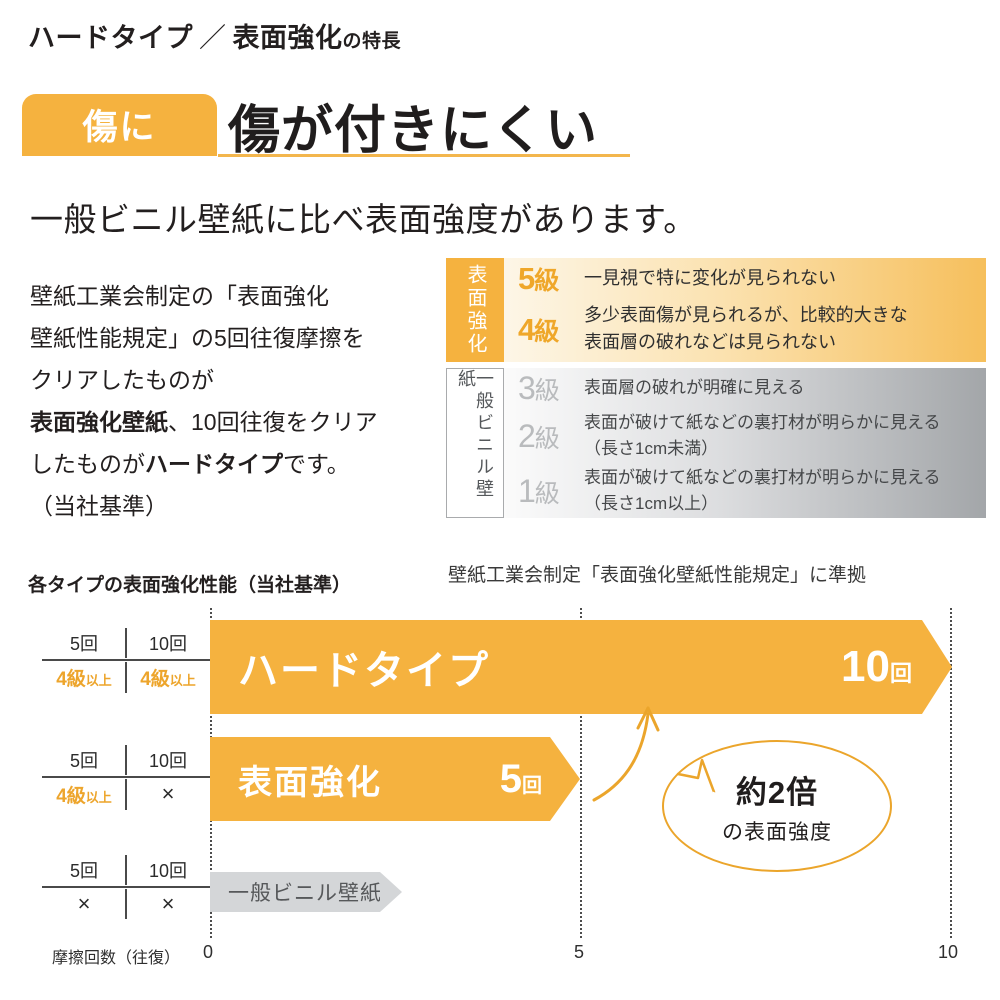 The image size is (1000, 1000). What do you see at coordinates (190, 585) in the screenshot?
I see `chart-title: 各タイプの表面強化性能（当社基準）` at bounding box center [190, 585].